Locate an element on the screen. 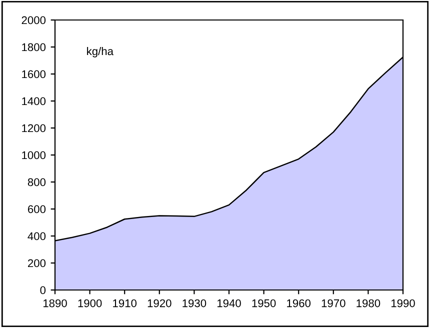  x-tick-label: 1930 is located at coordinates (194, 303).